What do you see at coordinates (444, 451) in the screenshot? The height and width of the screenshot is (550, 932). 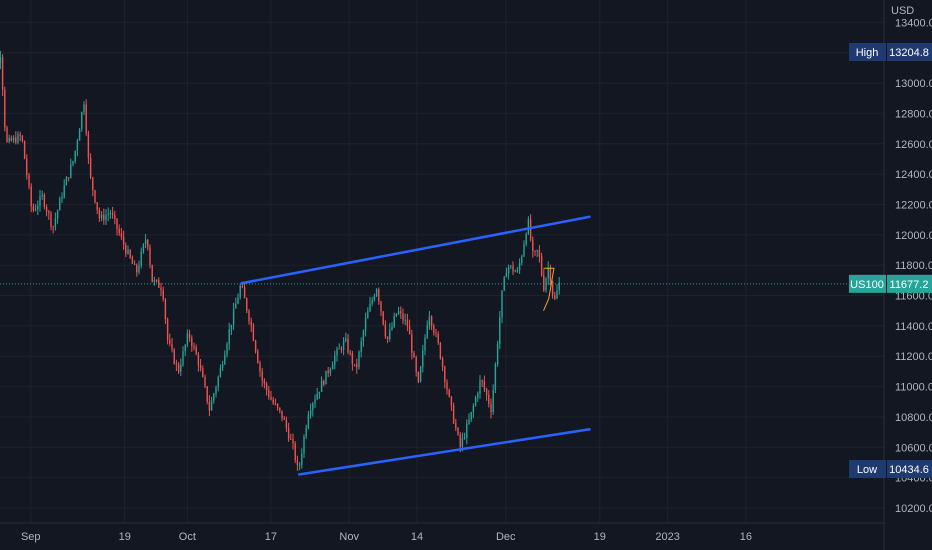 I see `trendline-lower` at bounding box center [444, 451].